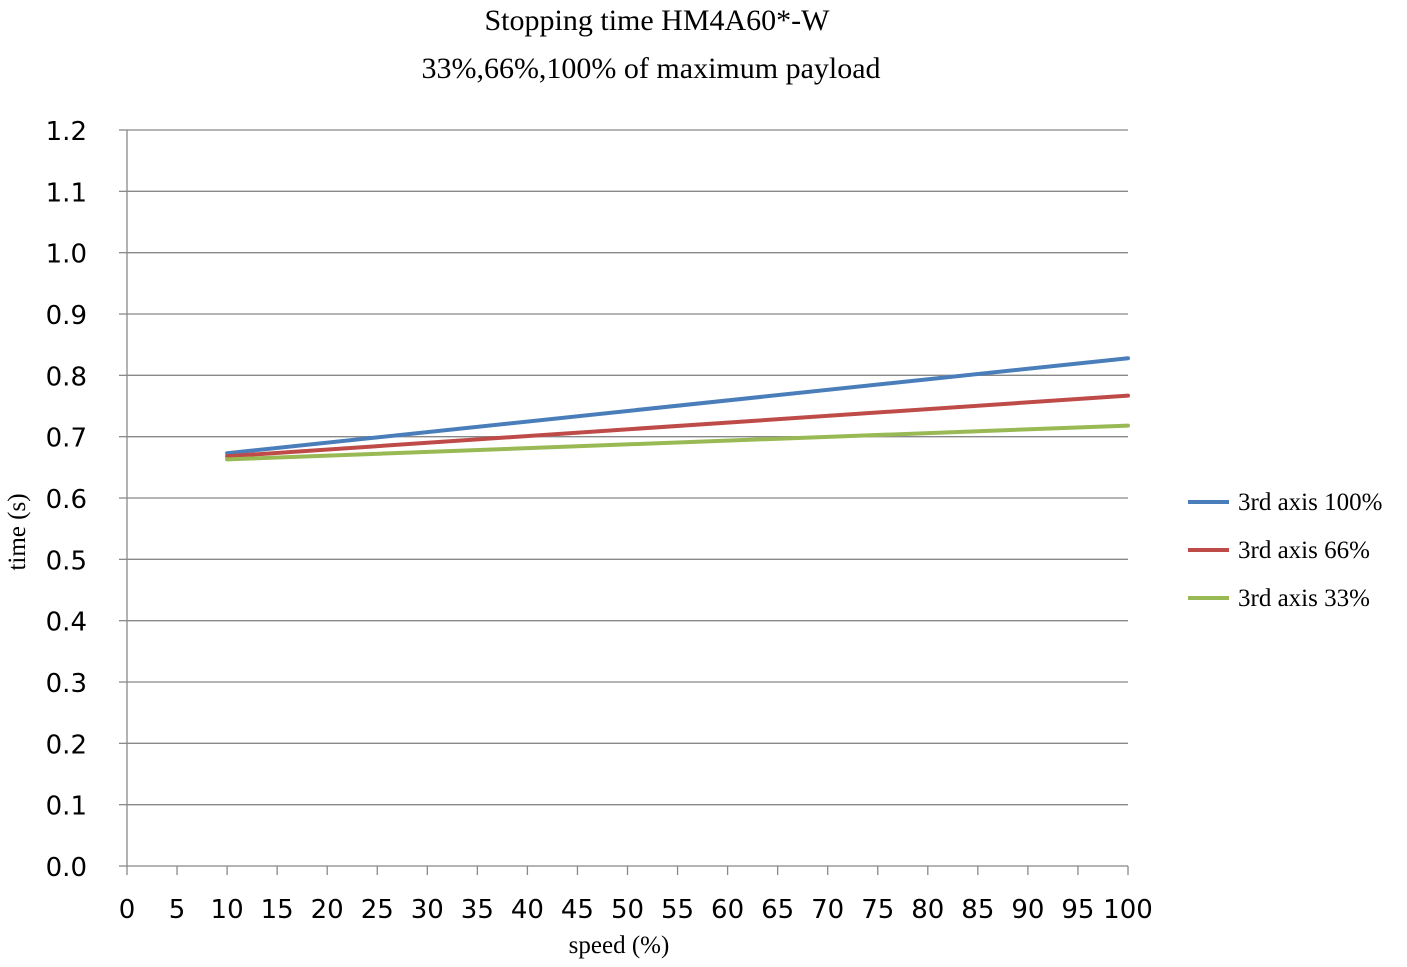 The width and height of the screenshot is (1407, 967). I want to click on x-tick-label: 5, so click(177, 910).